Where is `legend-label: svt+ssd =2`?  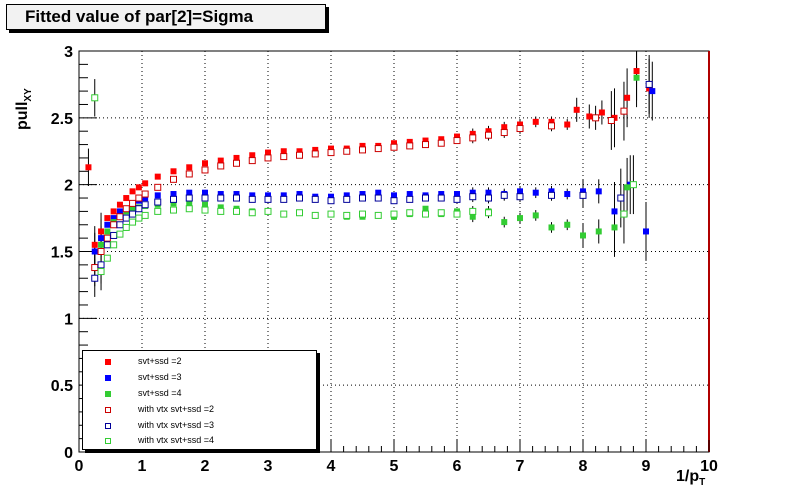
legend-label: svt+ssd =2 is located at coordinates (160, 361).